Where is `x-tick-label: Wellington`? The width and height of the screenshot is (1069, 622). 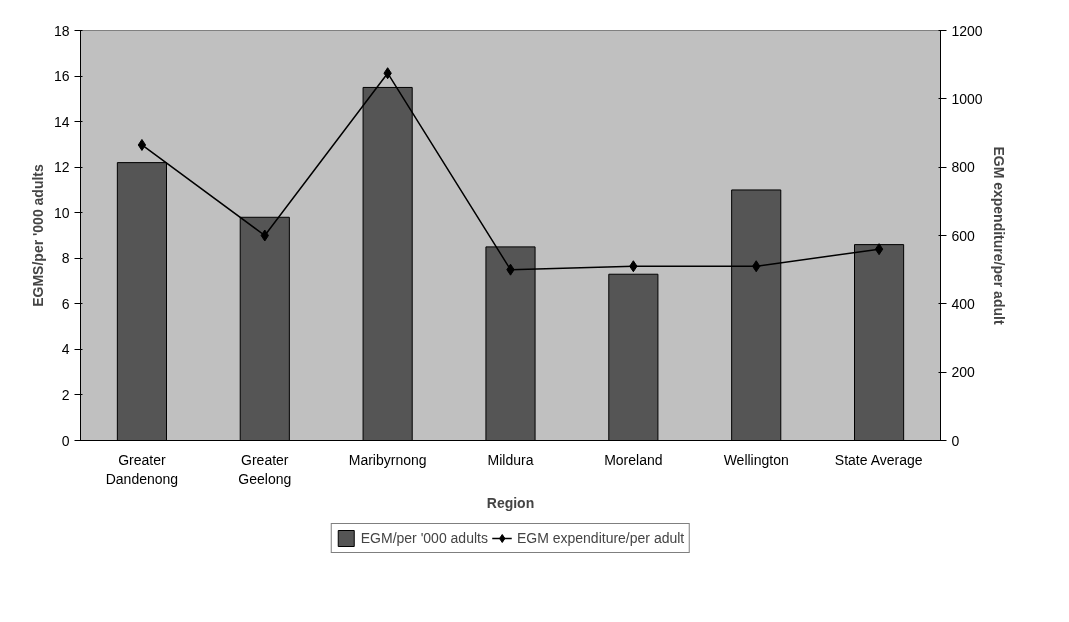 x-tick-label: Wellington is located at coordinates (756, 459).